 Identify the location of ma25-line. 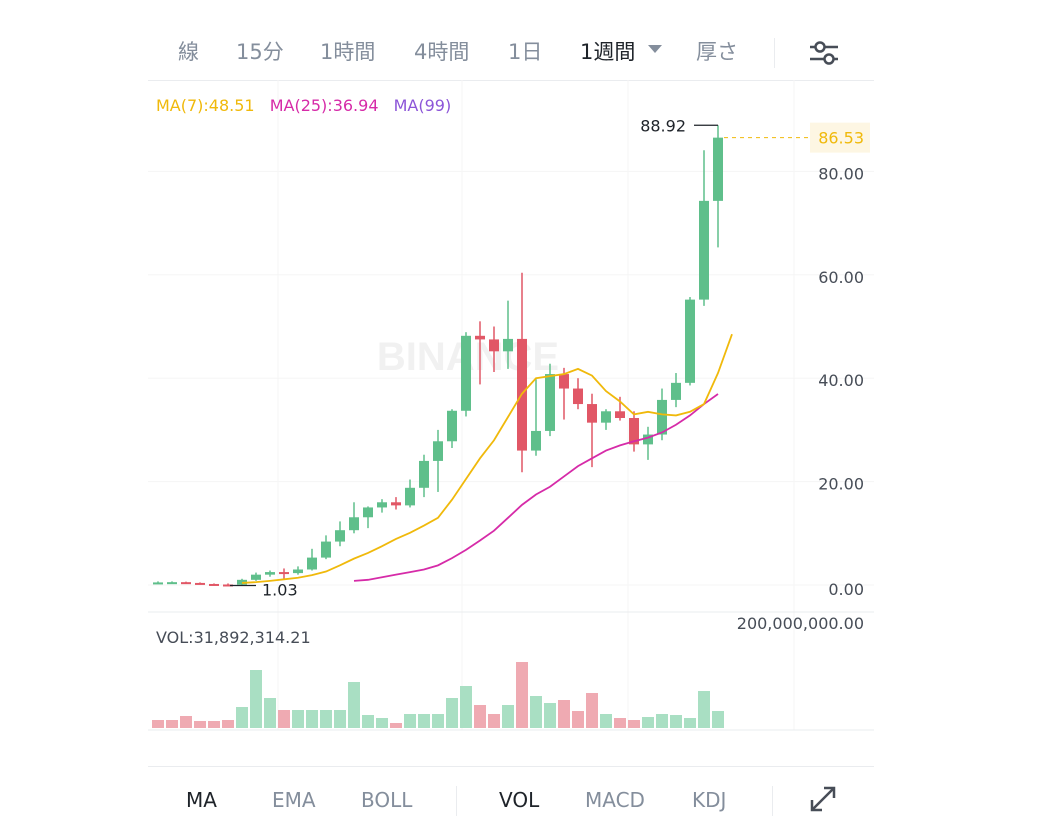
(536, 487).